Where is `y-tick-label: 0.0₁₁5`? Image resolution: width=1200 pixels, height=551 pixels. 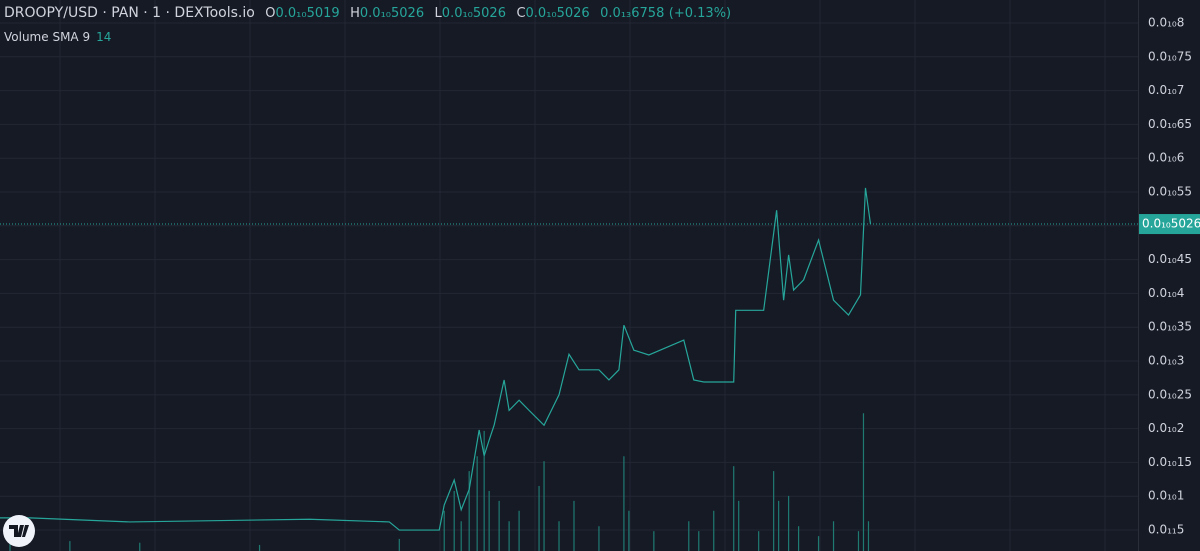
y-tick-label: 0.0₁₁5 is located at coordinates (1166, 530).